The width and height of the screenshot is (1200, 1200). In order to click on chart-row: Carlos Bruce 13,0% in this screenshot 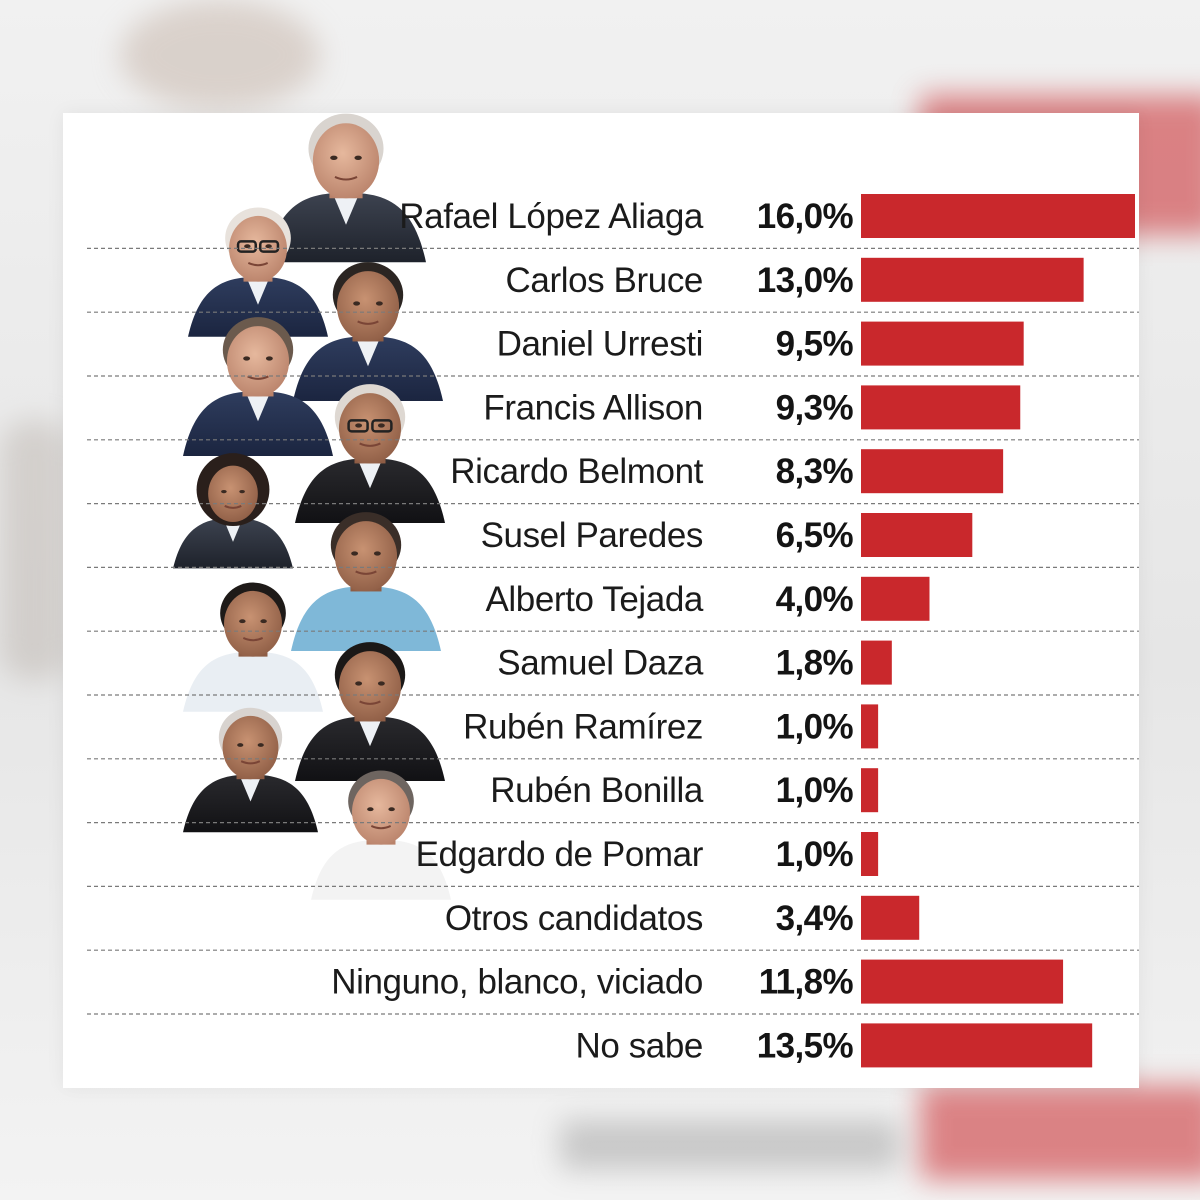, I will do `click(613, 285)`.